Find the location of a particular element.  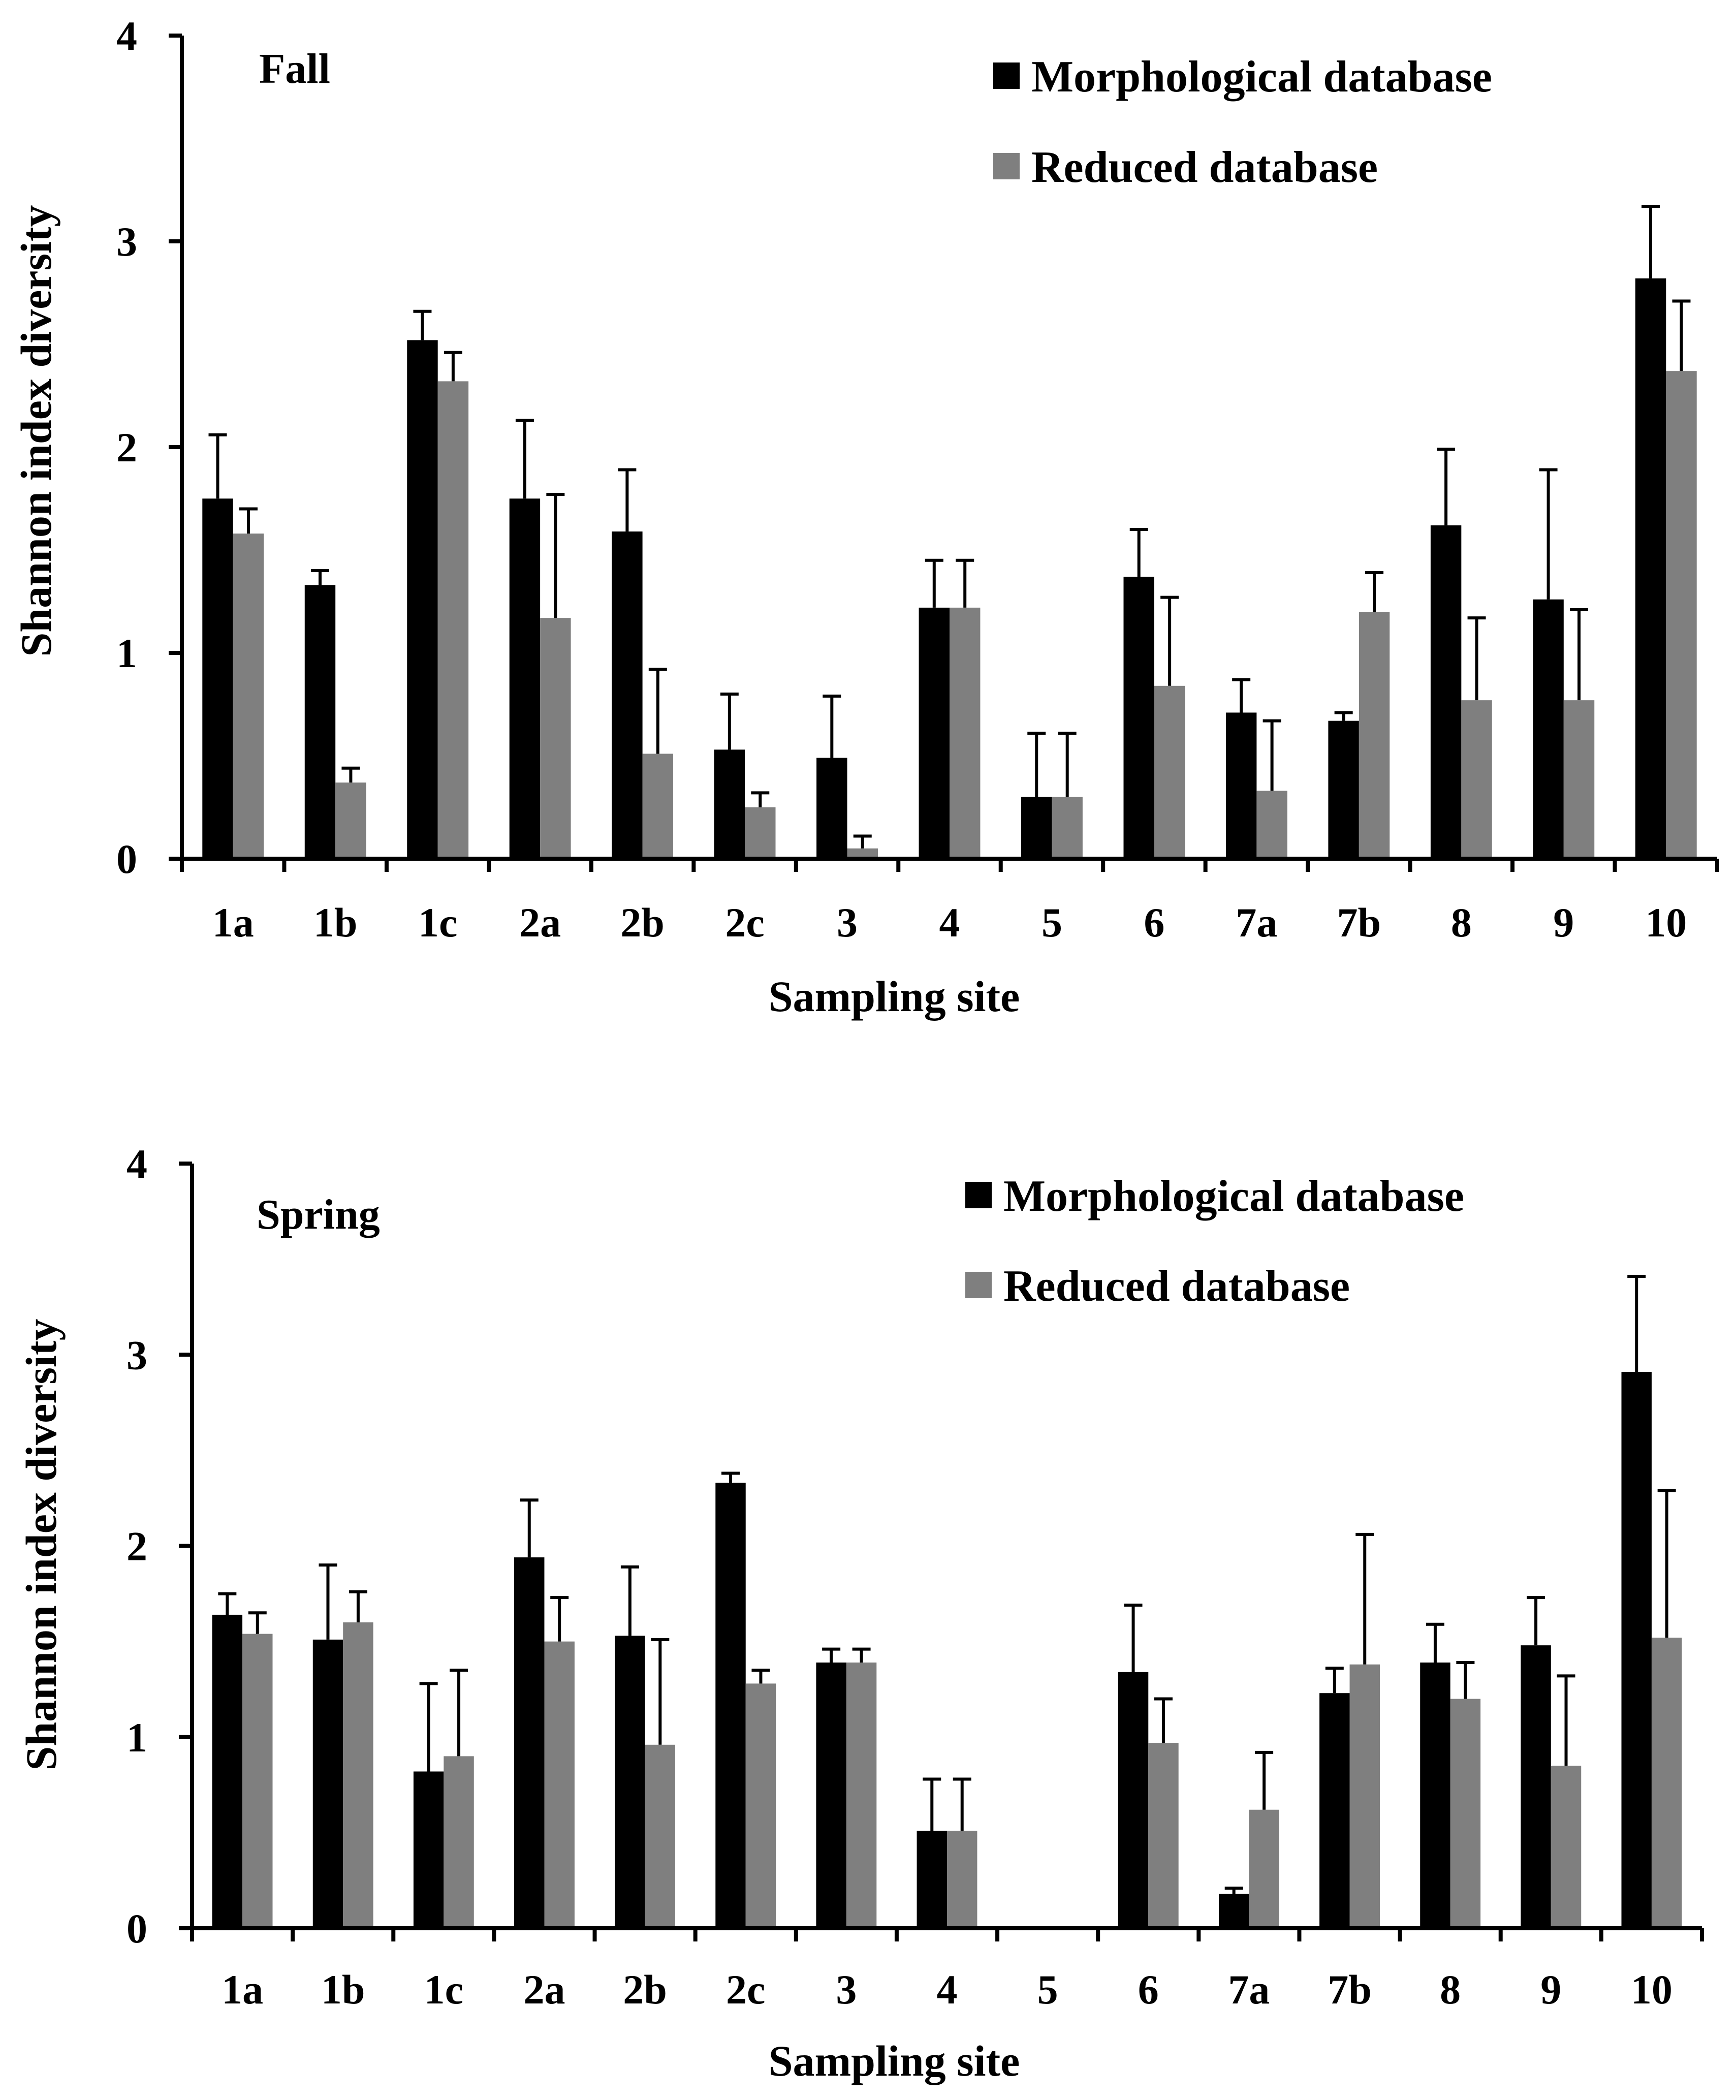

spring-y-tick-label: 1 is located at coordinates (137, 1737).